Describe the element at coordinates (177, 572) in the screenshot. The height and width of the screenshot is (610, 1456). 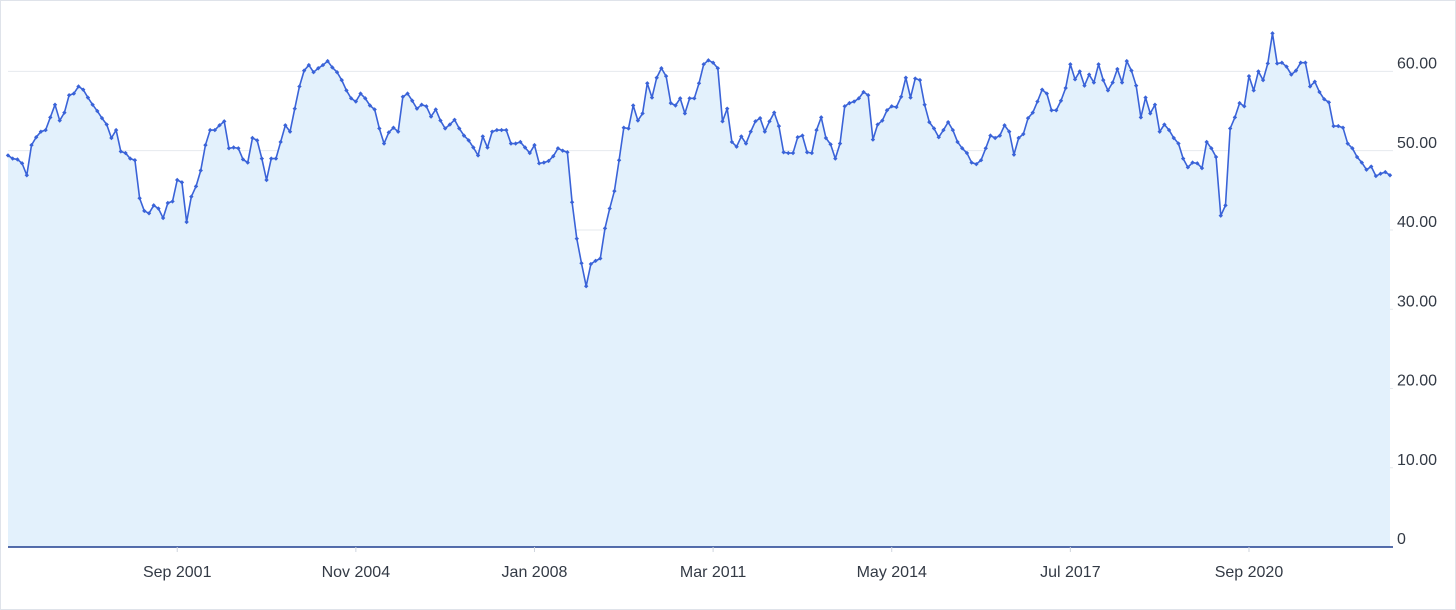
I see `x-tick-label: Sep 2001` at that location.